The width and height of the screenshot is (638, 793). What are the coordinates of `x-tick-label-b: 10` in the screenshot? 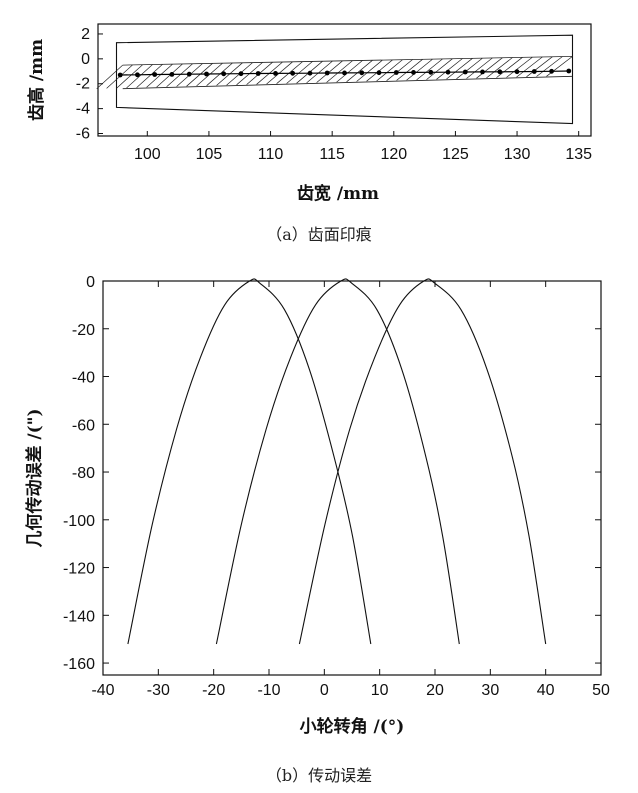 It's located at (380, 690).